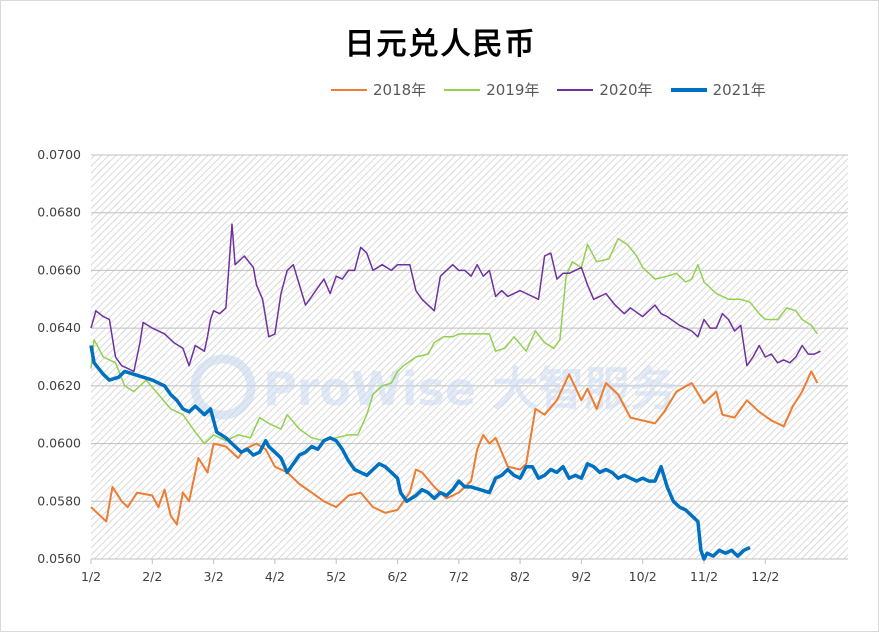 The image size is (879, 633). I want to click on x-tick-label: 9/2, so click(581, 576).